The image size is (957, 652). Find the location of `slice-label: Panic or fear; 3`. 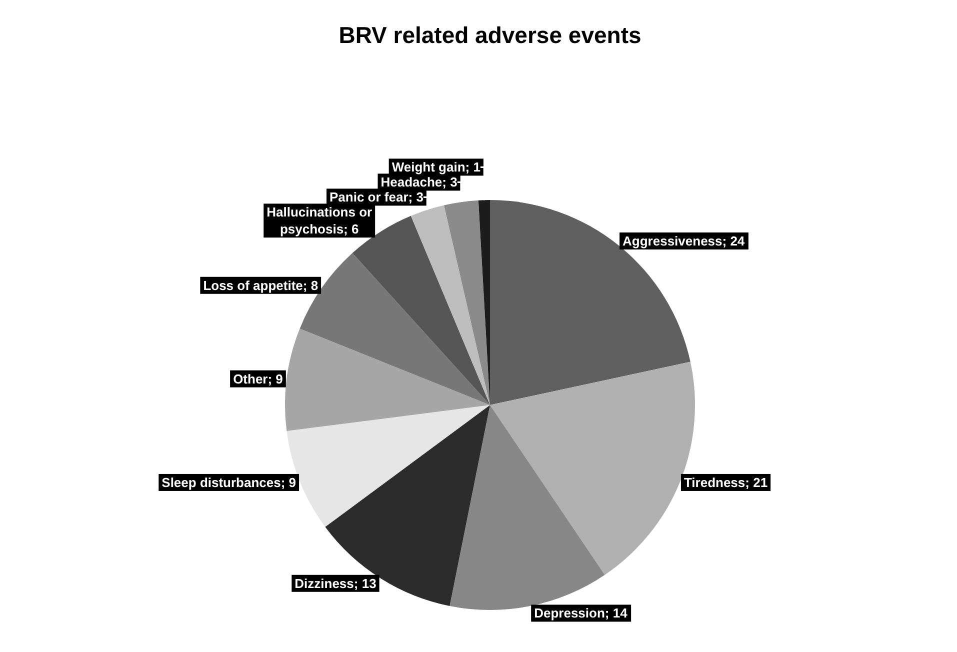

slice-label: Panic or fear; 3 is located at coordinates (377, 197).